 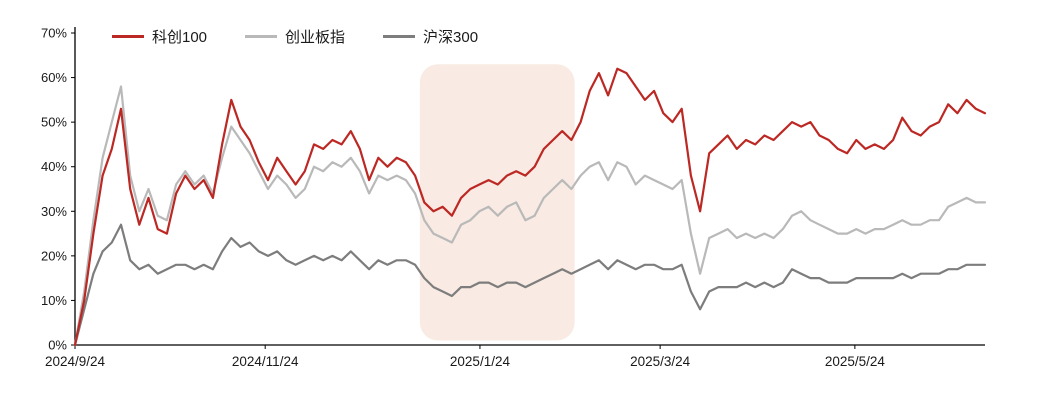 I want to click on y-tick-label: 10%, so click(x=54, y=300).